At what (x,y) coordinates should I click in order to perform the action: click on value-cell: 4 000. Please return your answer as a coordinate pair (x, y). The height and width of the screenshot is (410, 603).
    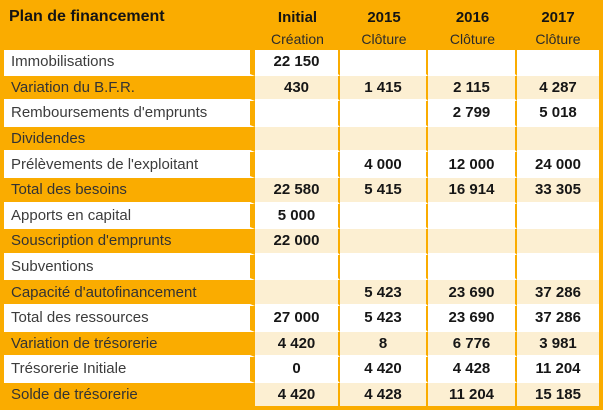
    Looking at the image, I should click on (384, 165).